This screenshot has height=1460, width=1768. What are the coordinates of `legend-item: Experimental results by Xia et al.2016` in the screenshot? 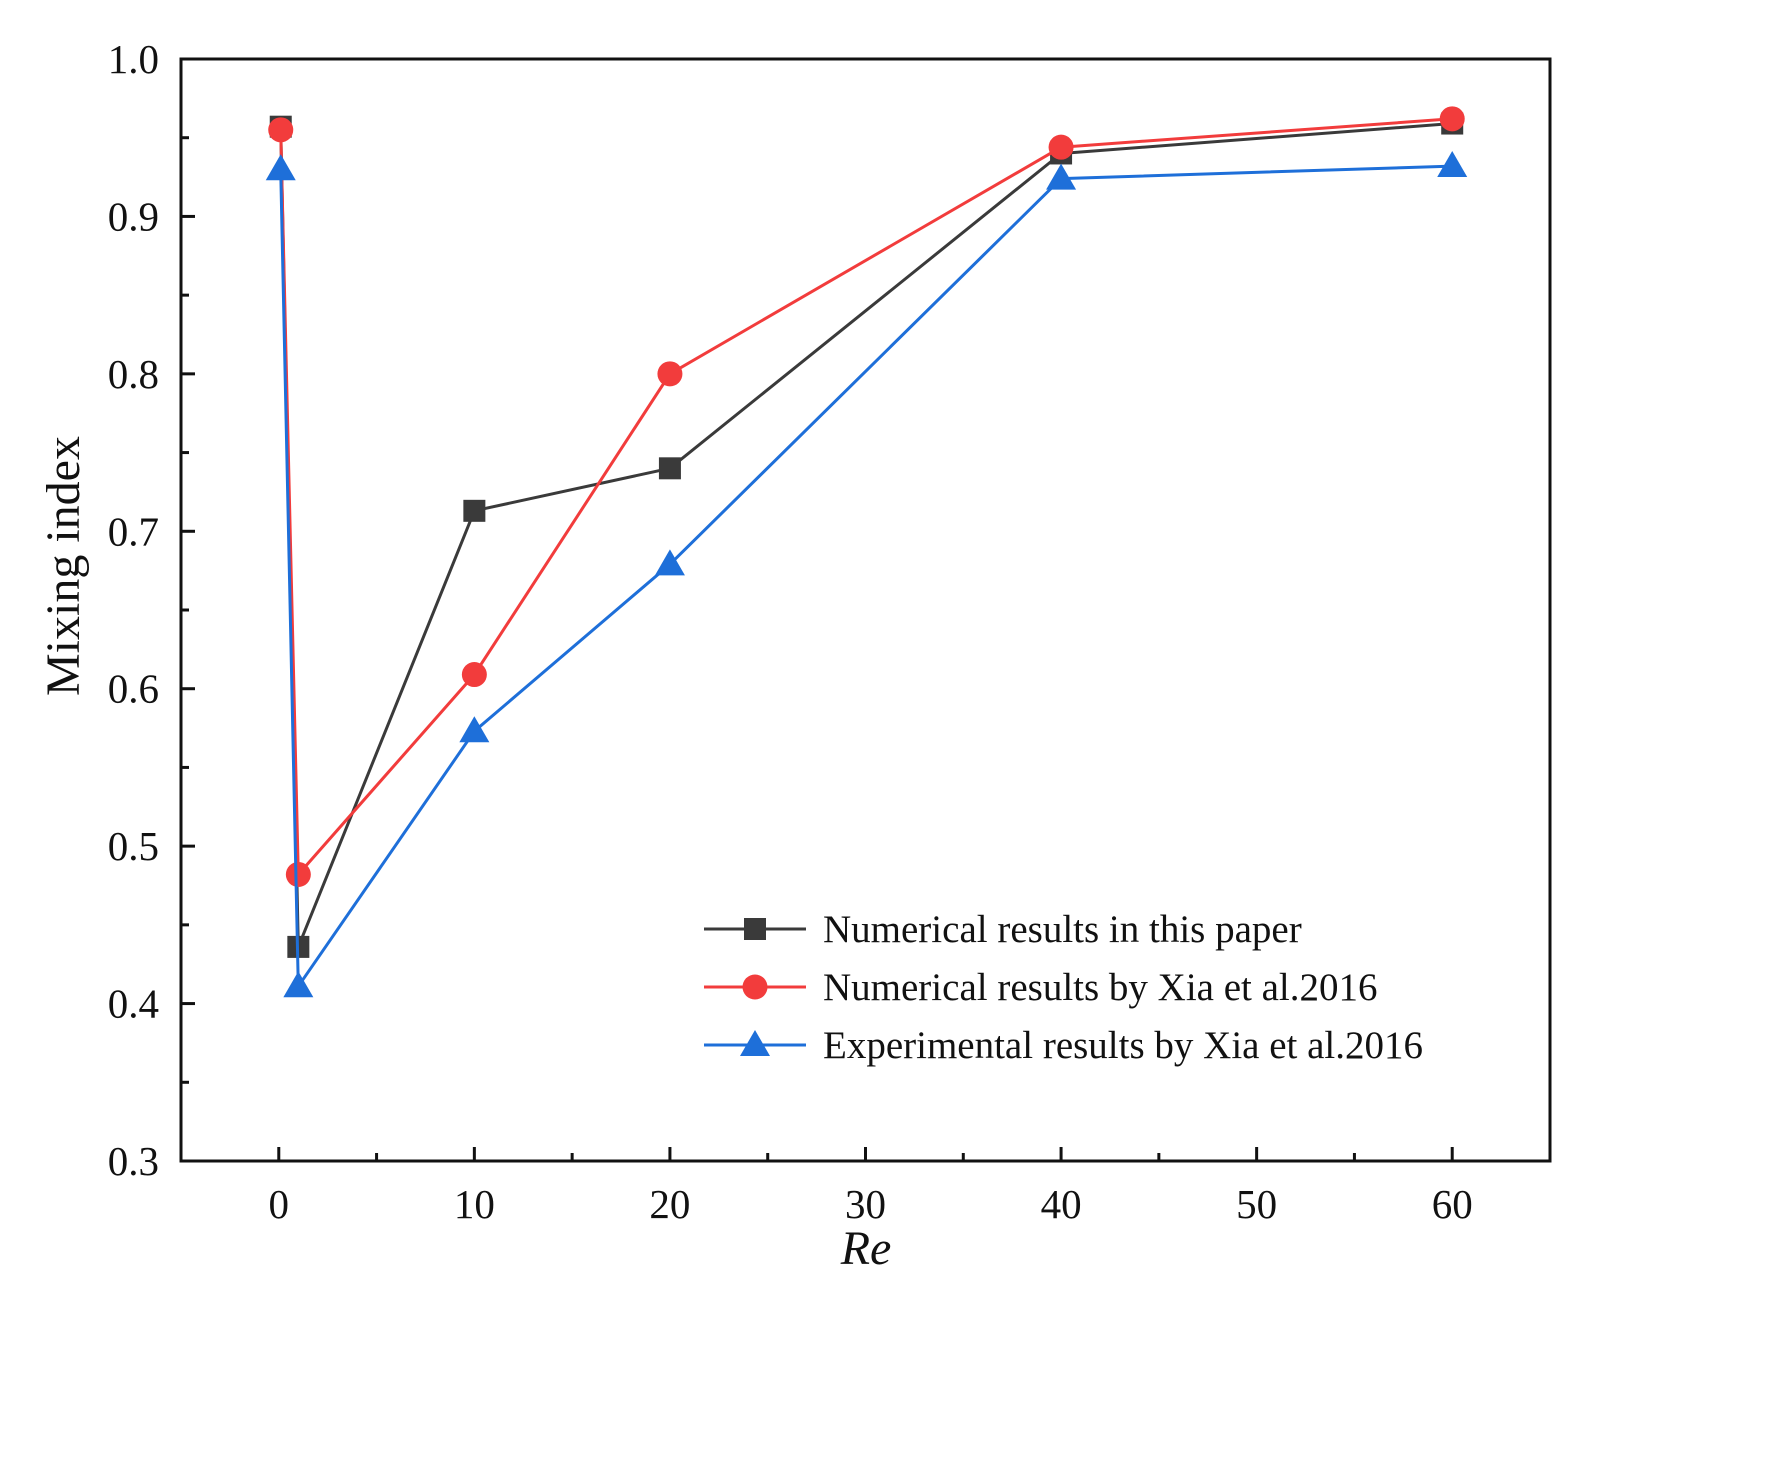 It's located at (1063, 1045).